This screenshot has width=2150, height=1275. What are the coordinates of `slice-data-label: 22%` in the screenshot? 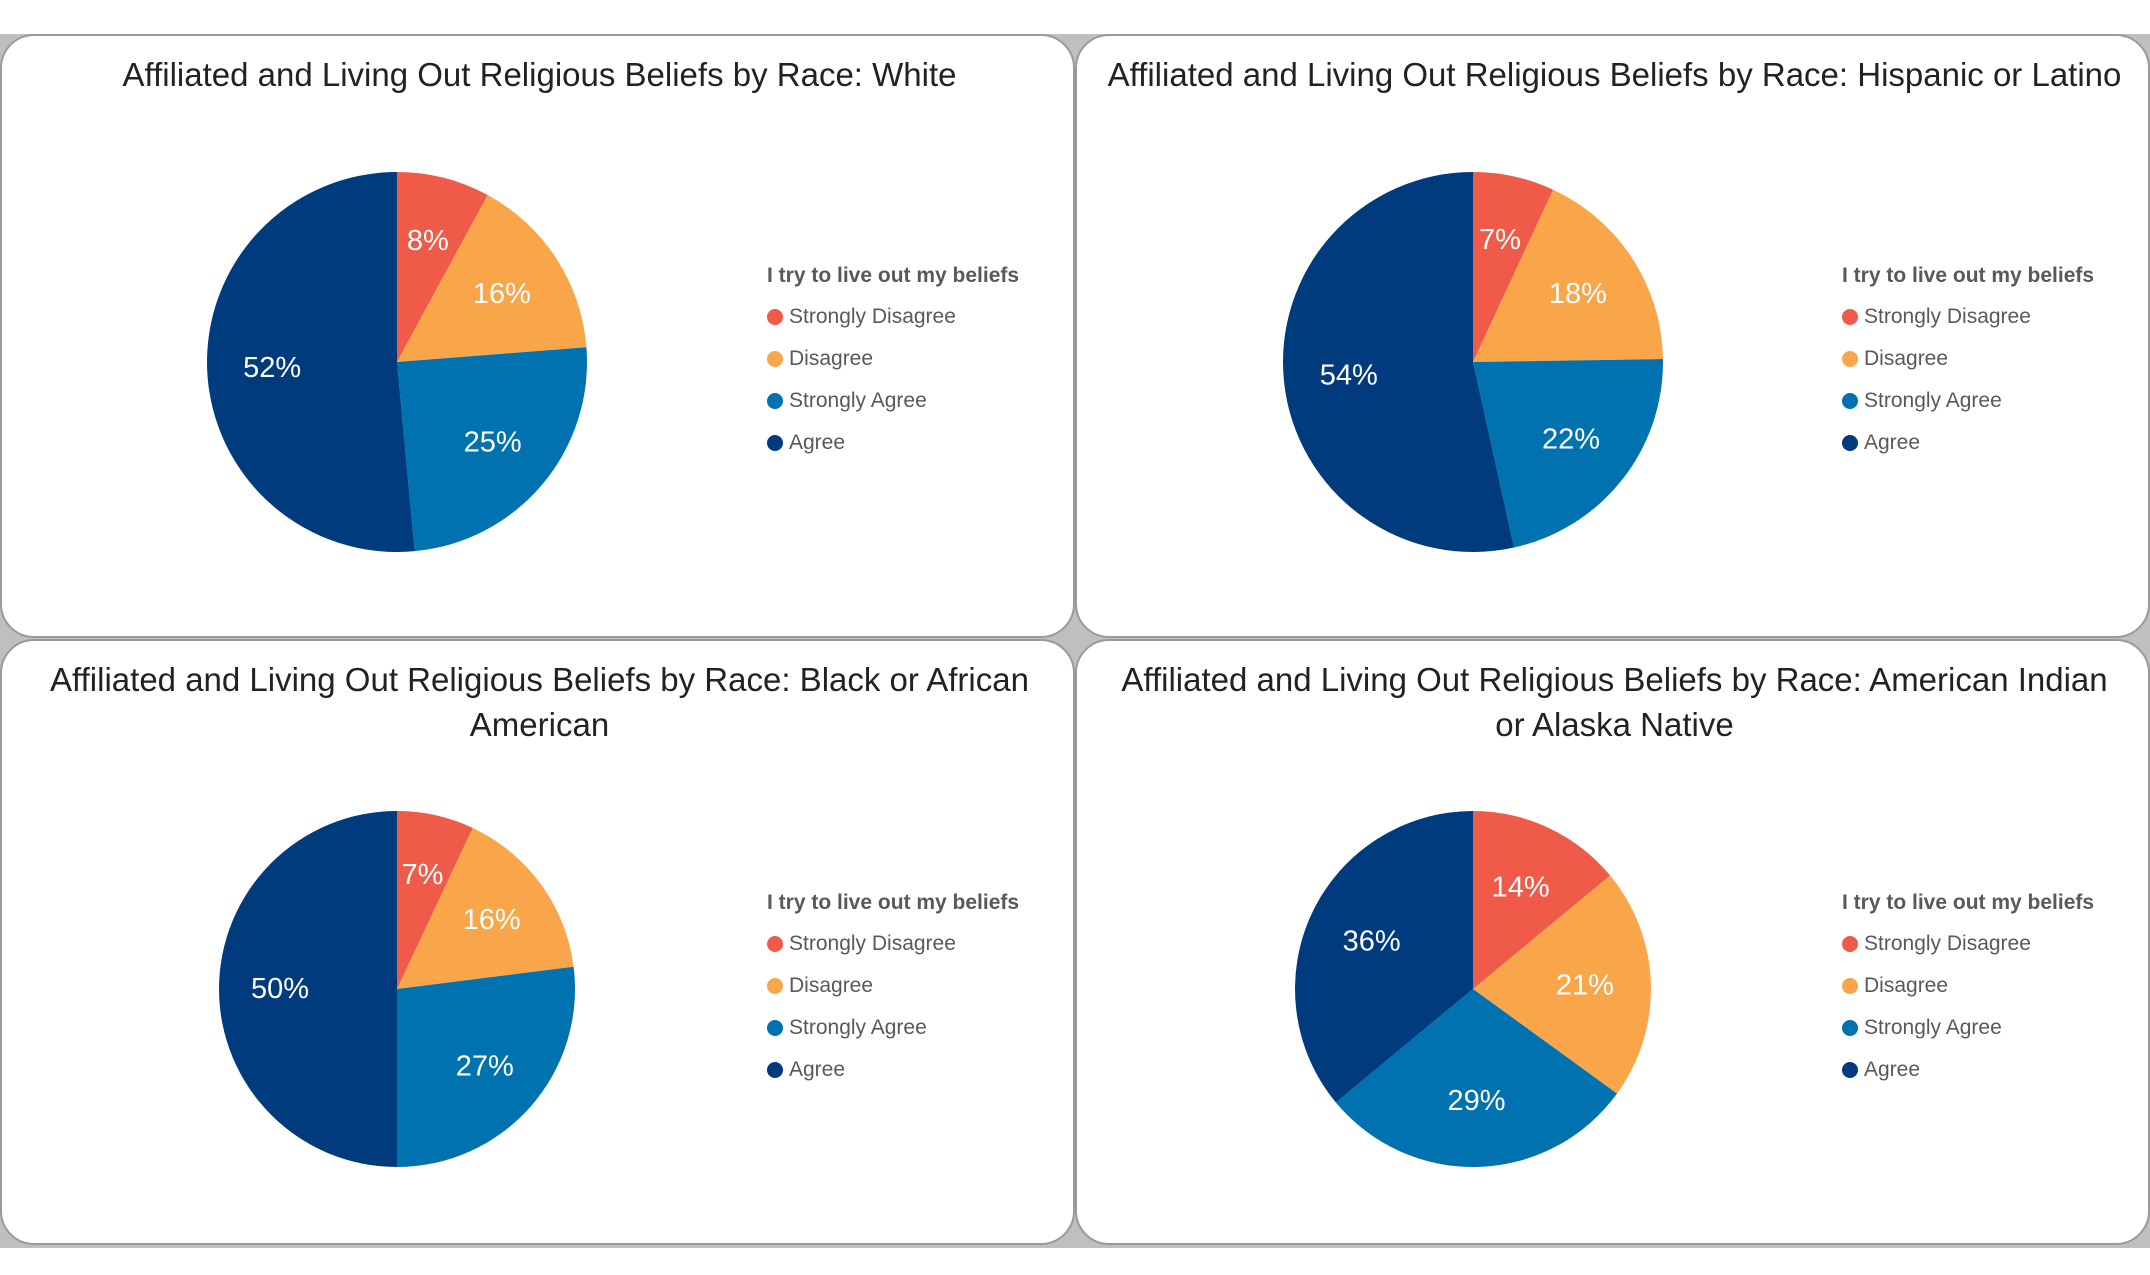 It's located at (1571, 440).